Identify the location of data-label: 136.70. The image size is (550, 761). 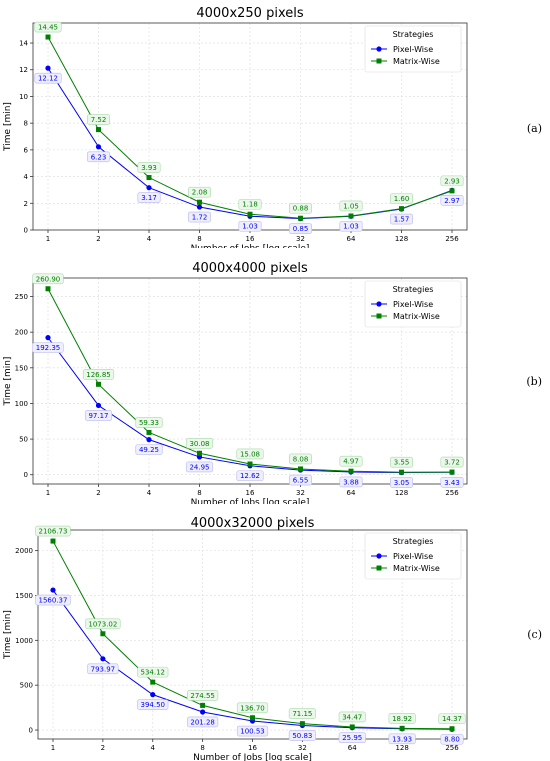
(252, 708).